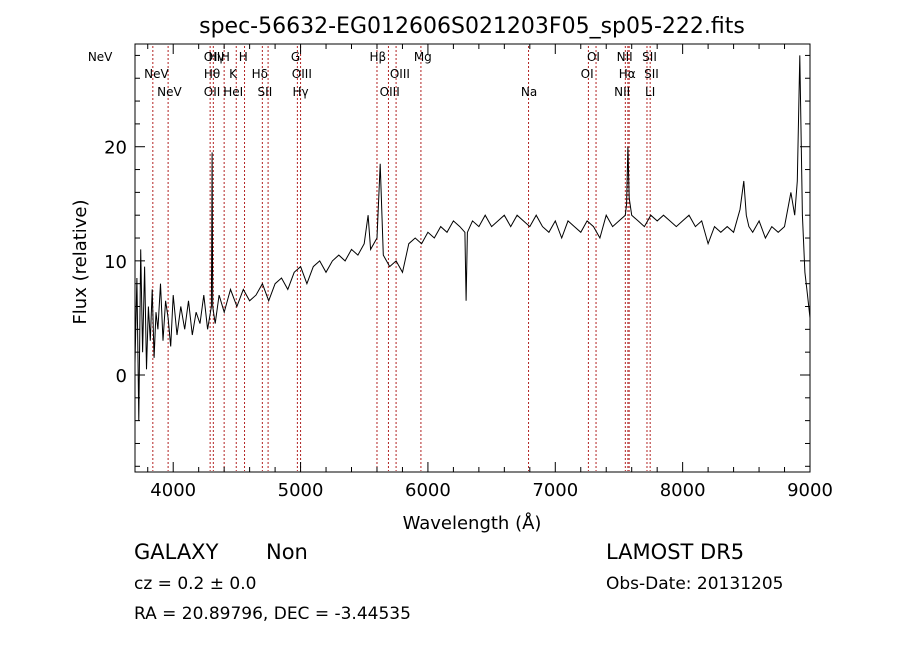 This screenshot has width=900, height=654. Describe the element at coordinates (173, 490) in the screenshot. I see `x-tick-label: 4000` at that location.